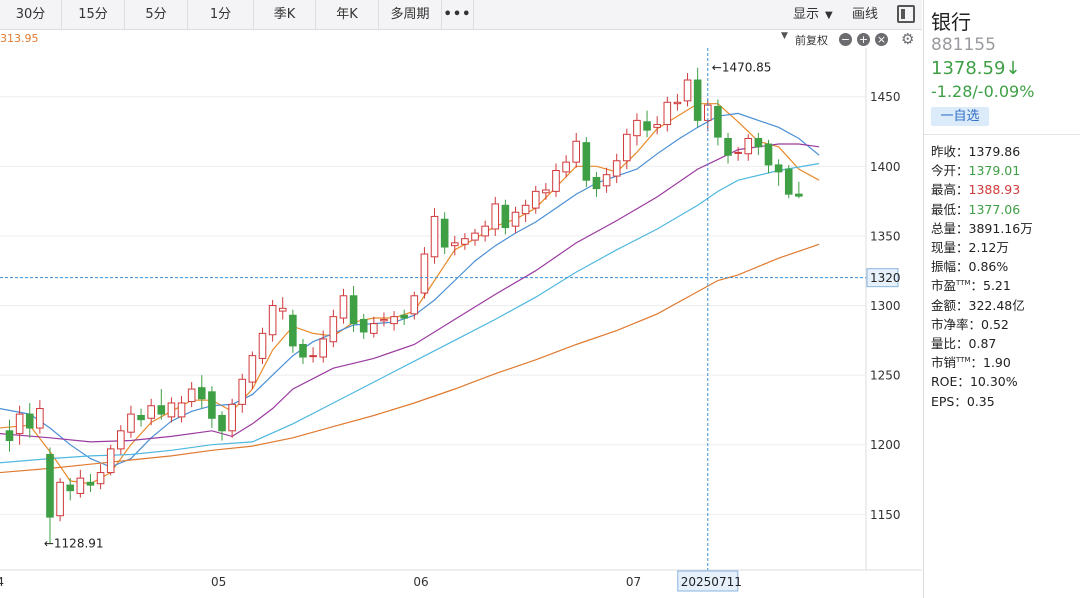  Describe the element at coordinates (960, 116) in the screenshot. I see `add-watchlist-button: 一自选` at that location.